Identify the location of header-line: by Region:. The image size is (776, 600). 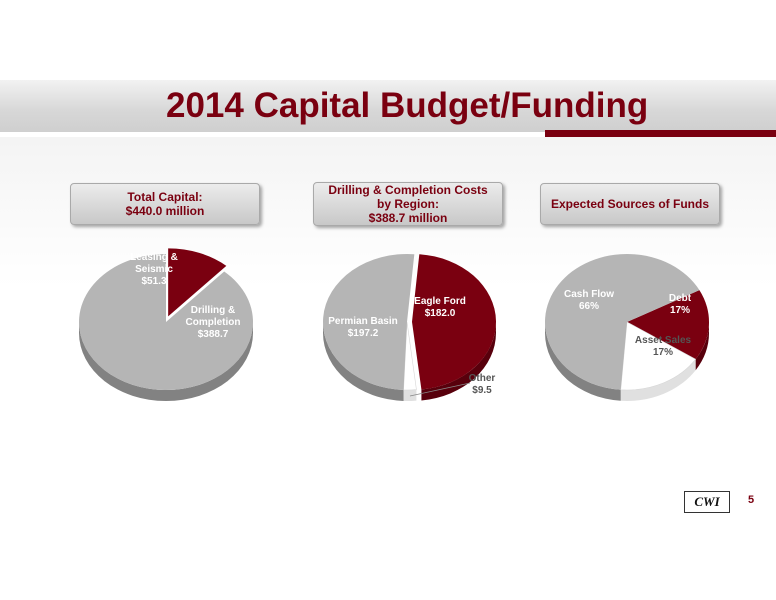
(408, 204).